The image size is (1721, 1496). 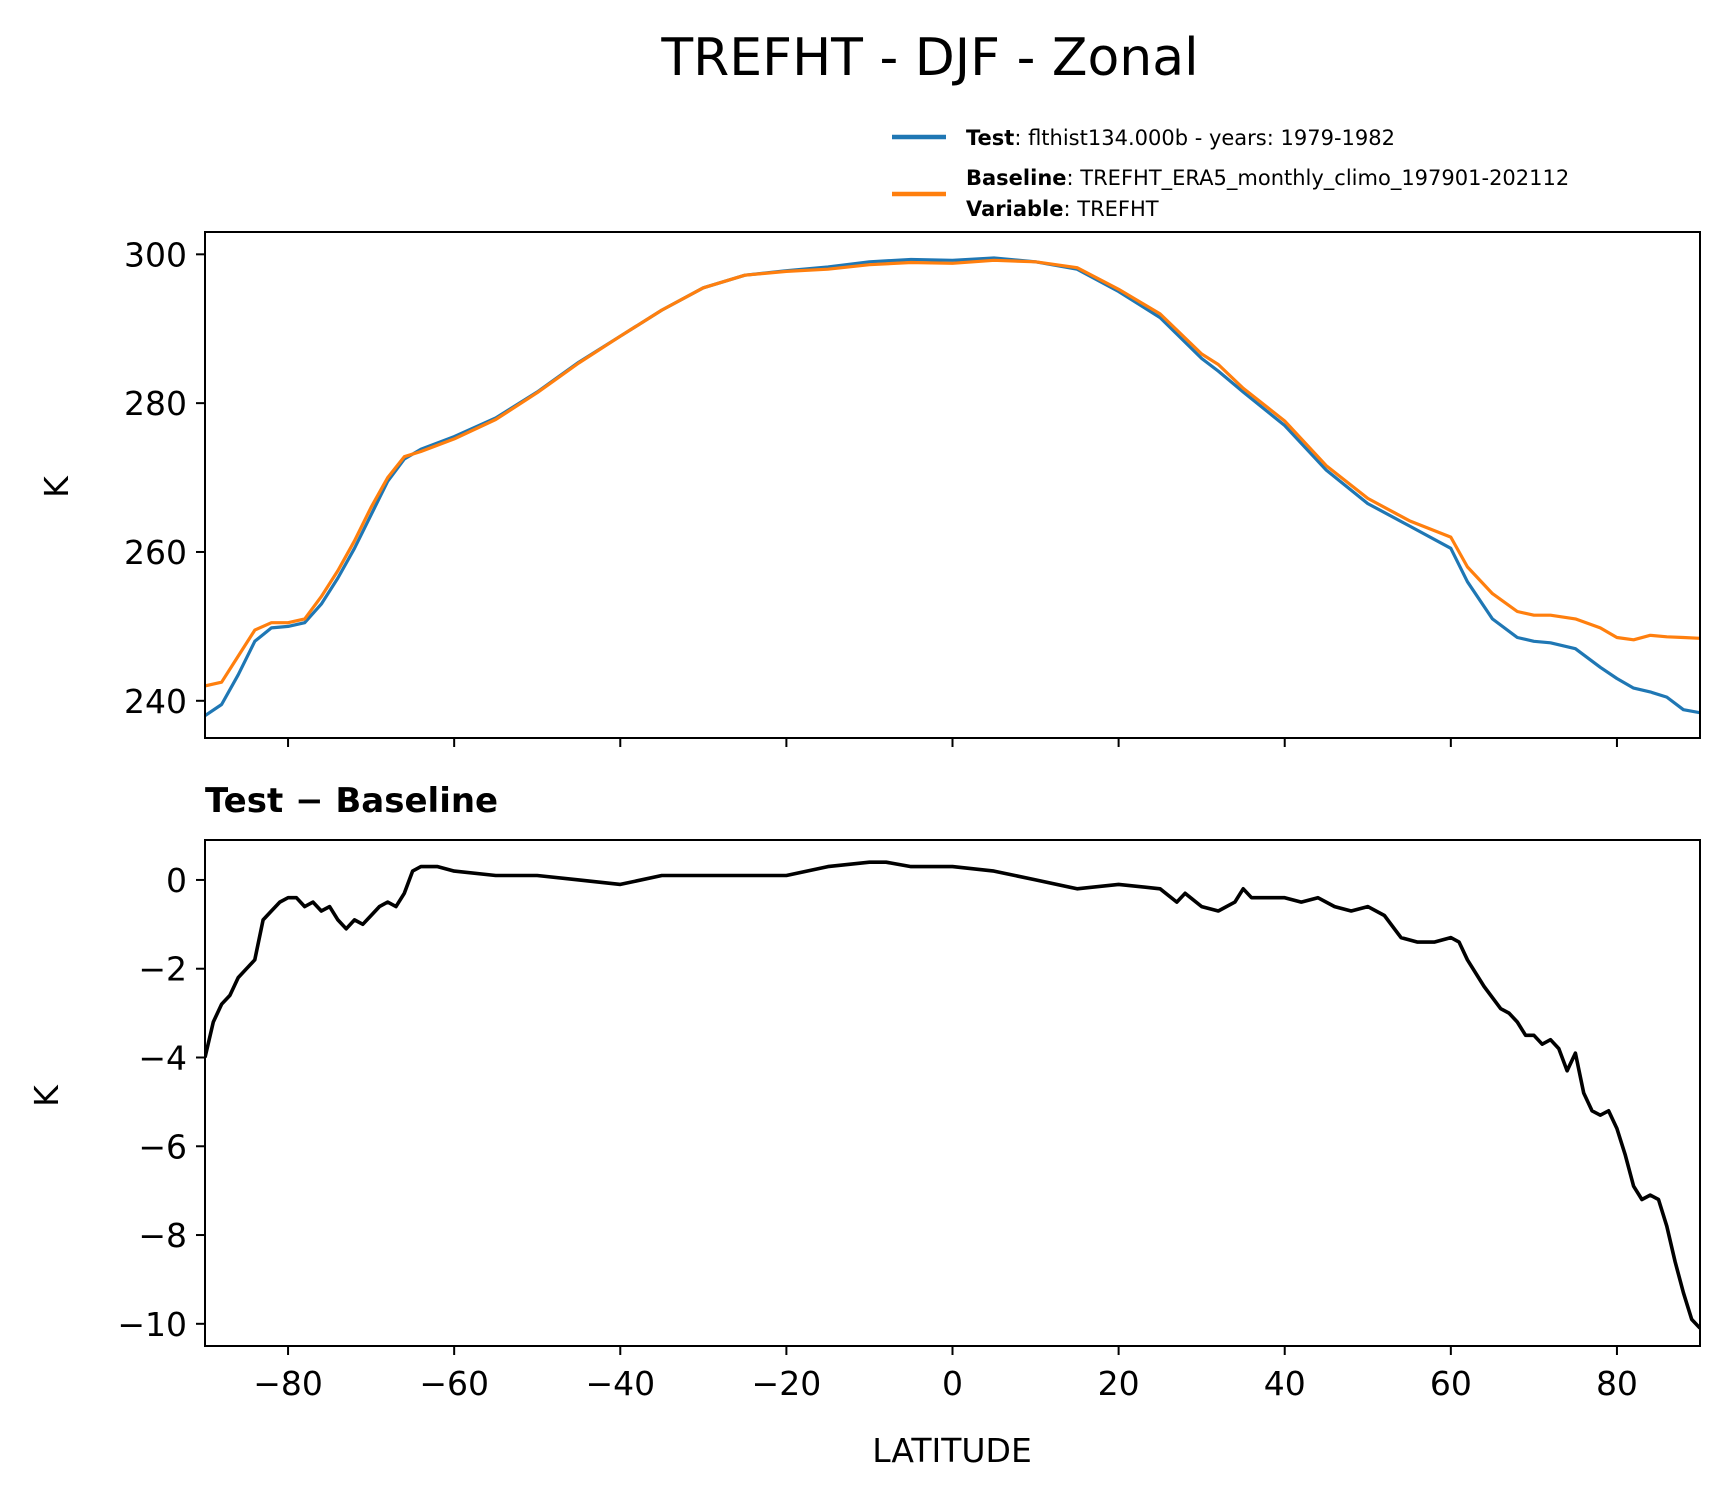 I want to click on x-axis-label: LATITUDE, so click(x=952, y=1450).